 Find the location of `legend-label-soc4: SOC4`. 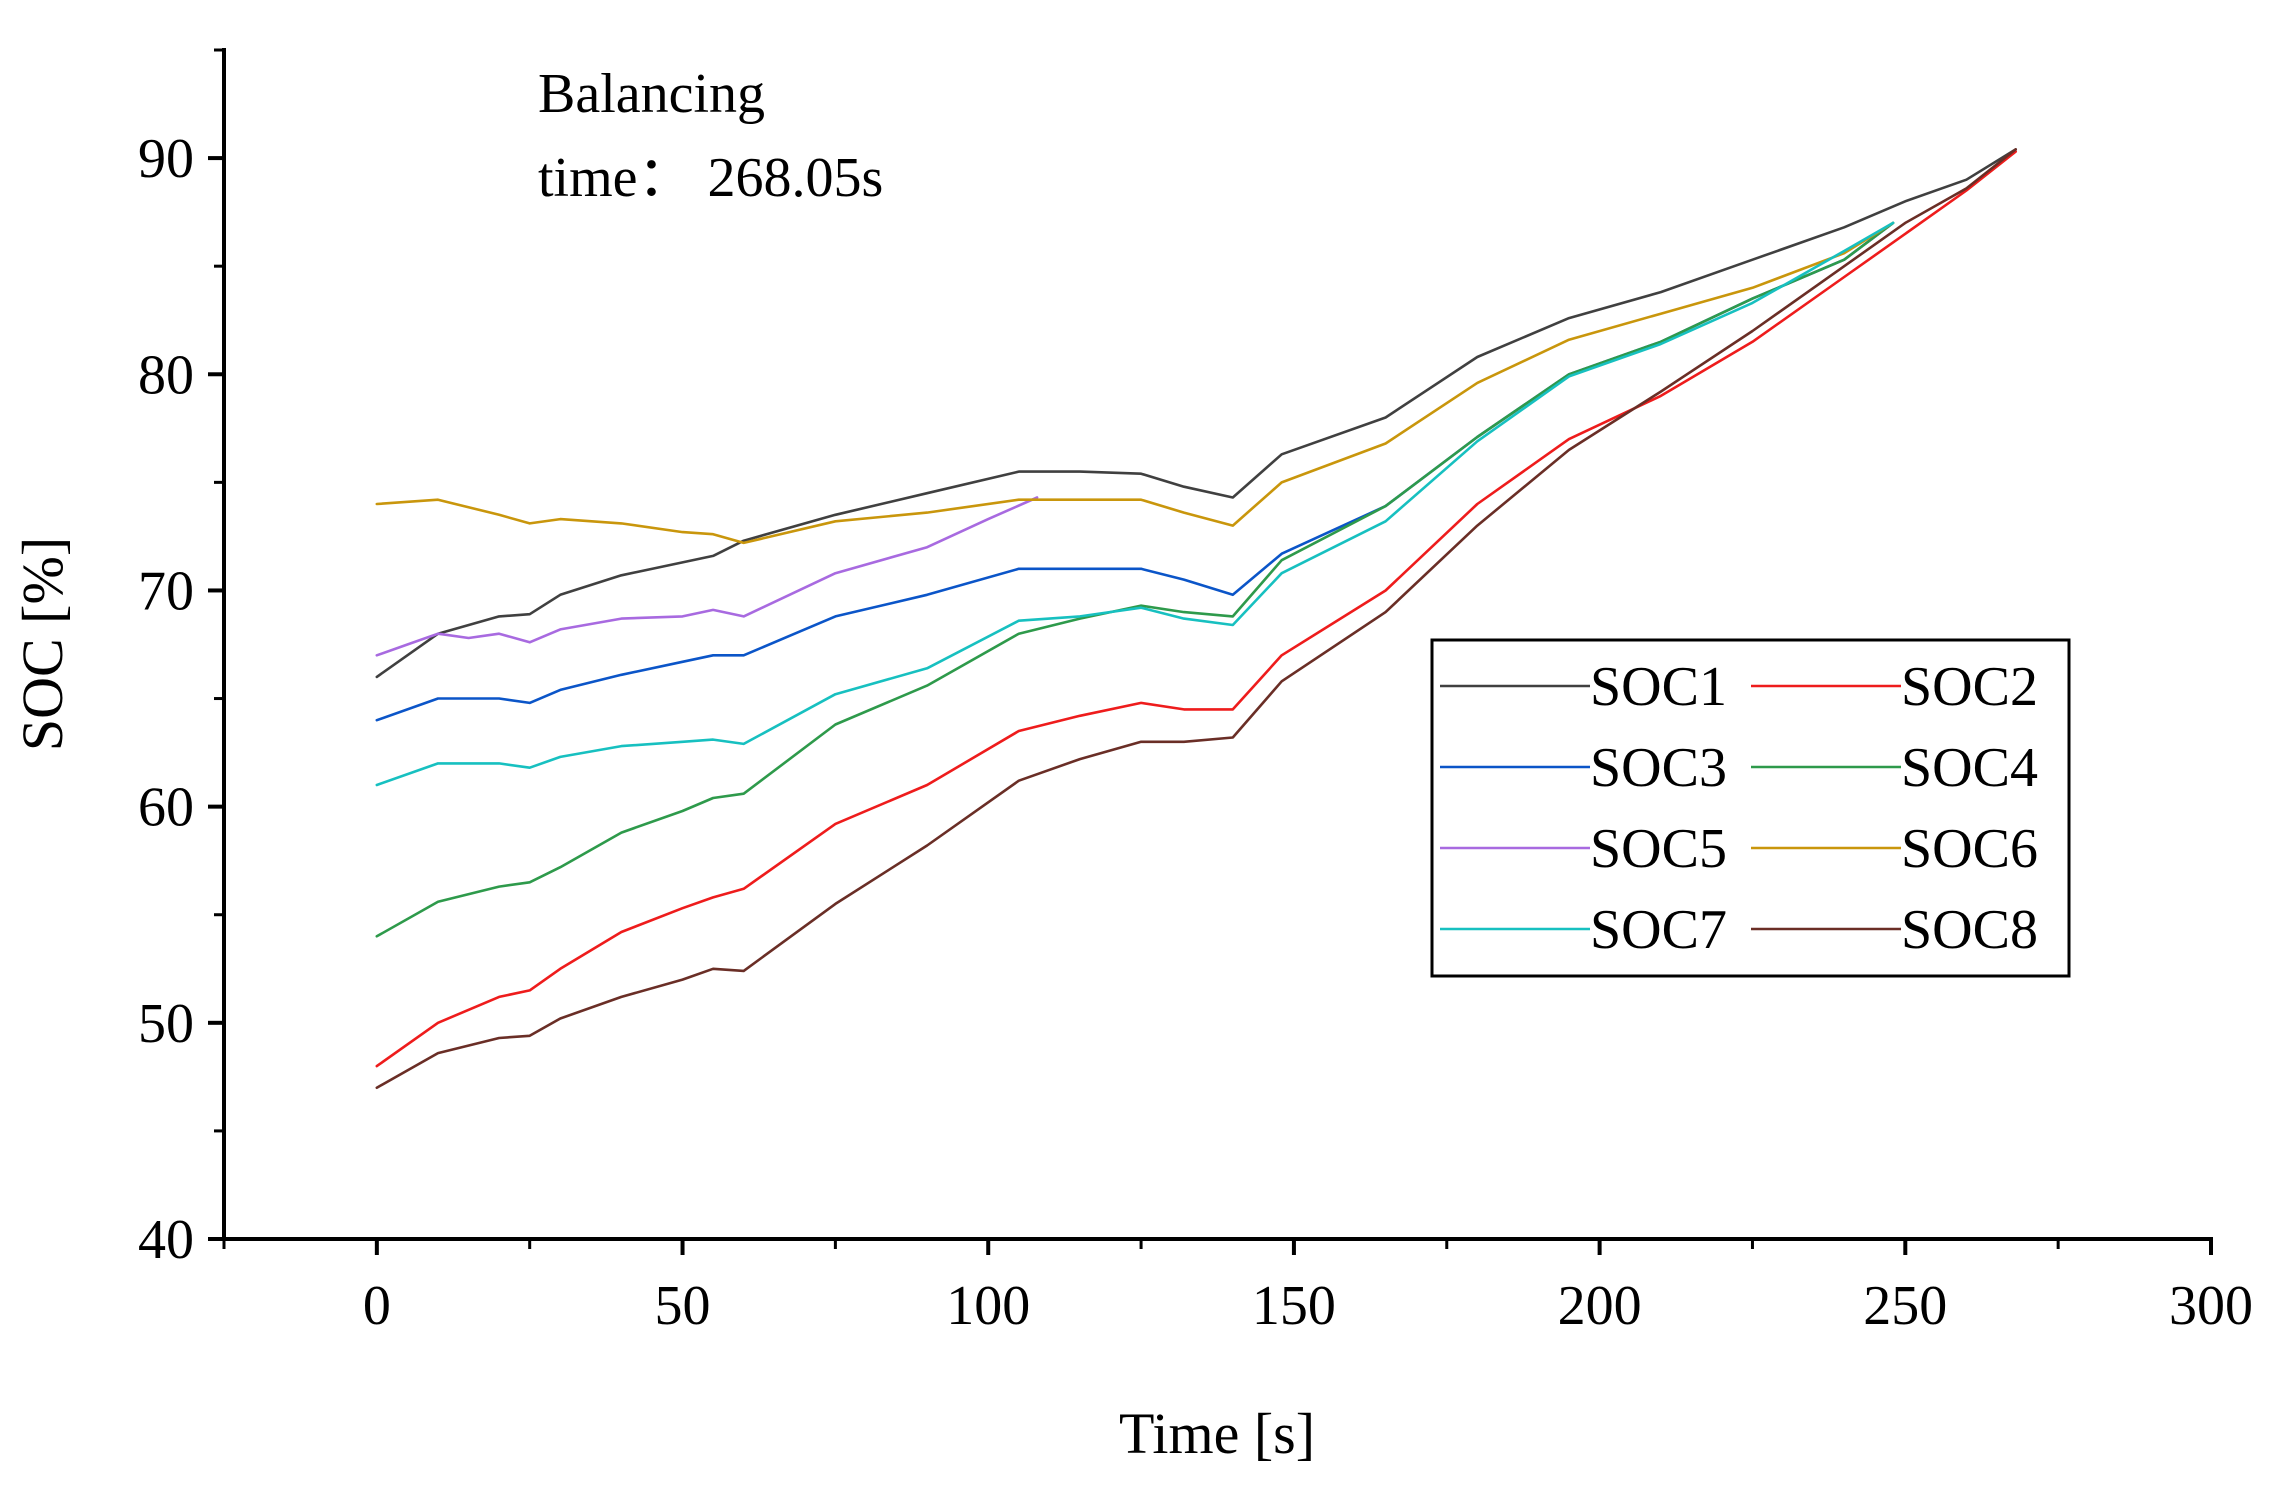

legend-label-soc4: SOC4 is located at coordinates (1969, 768).